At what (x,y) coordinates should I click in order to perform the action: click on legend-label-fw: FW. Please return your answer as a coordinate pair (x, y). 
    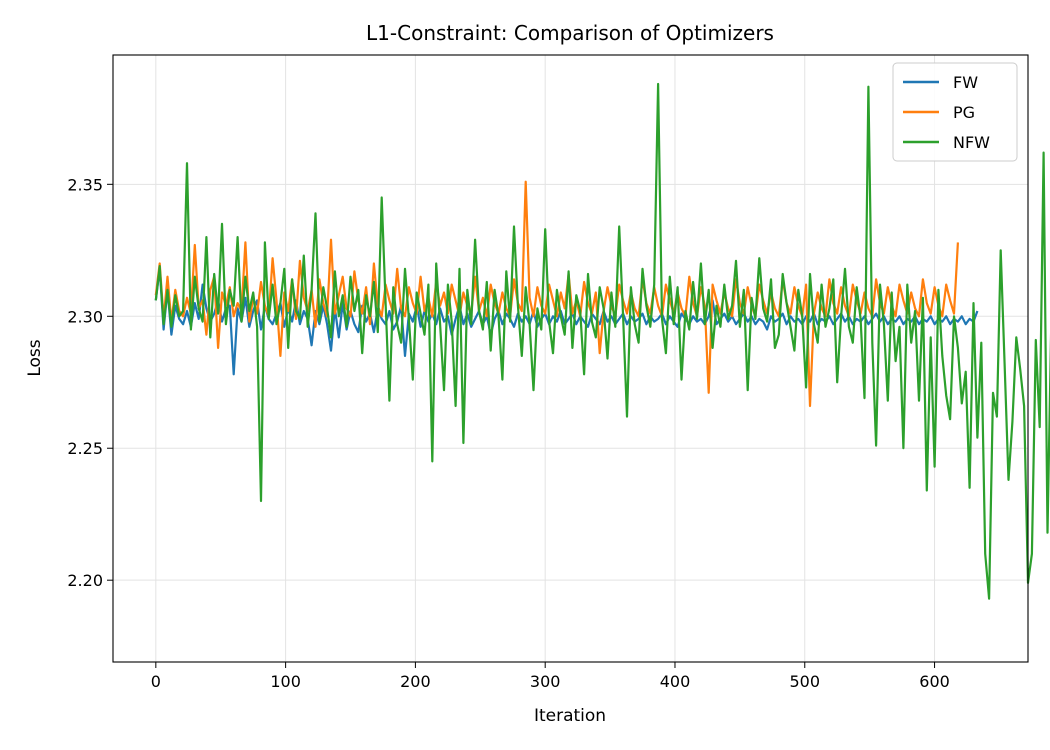
    Looking at the image, I should click on (965, 82).